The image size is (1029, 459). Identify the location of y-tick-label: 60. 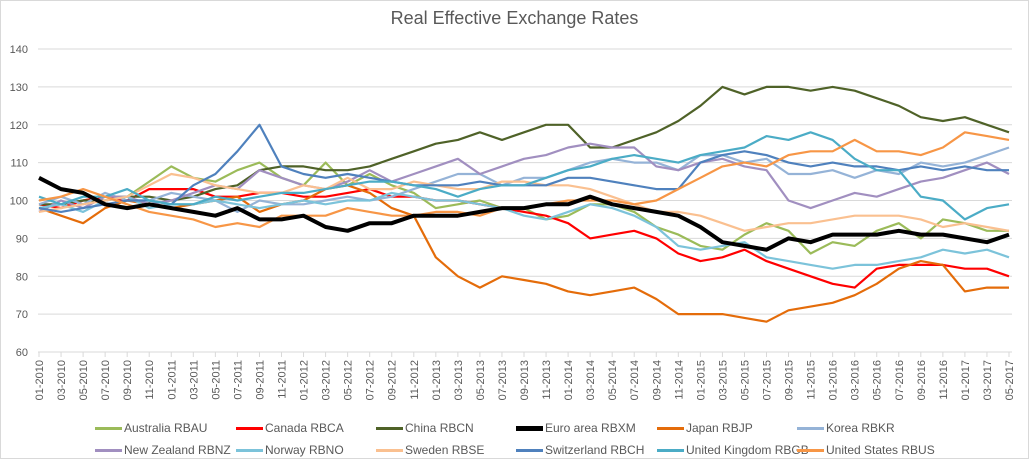
(22, 353).